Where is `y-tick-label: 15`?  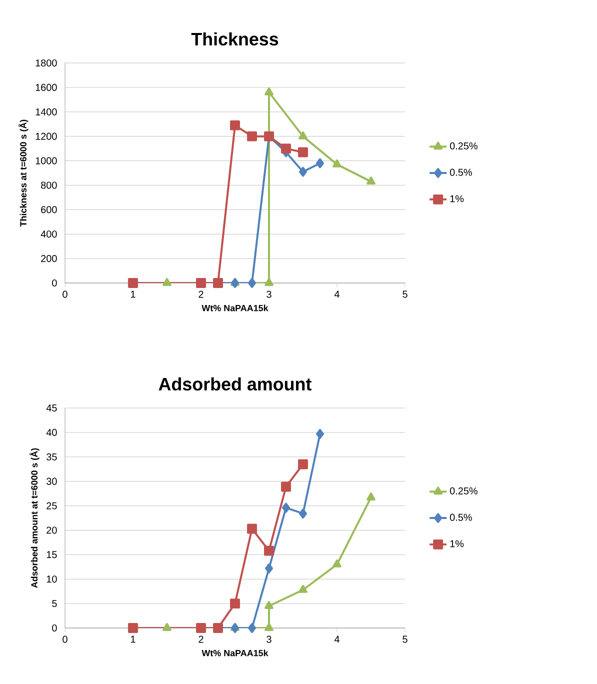 y-tick-label: 15 is located at coordinates (51, 554).